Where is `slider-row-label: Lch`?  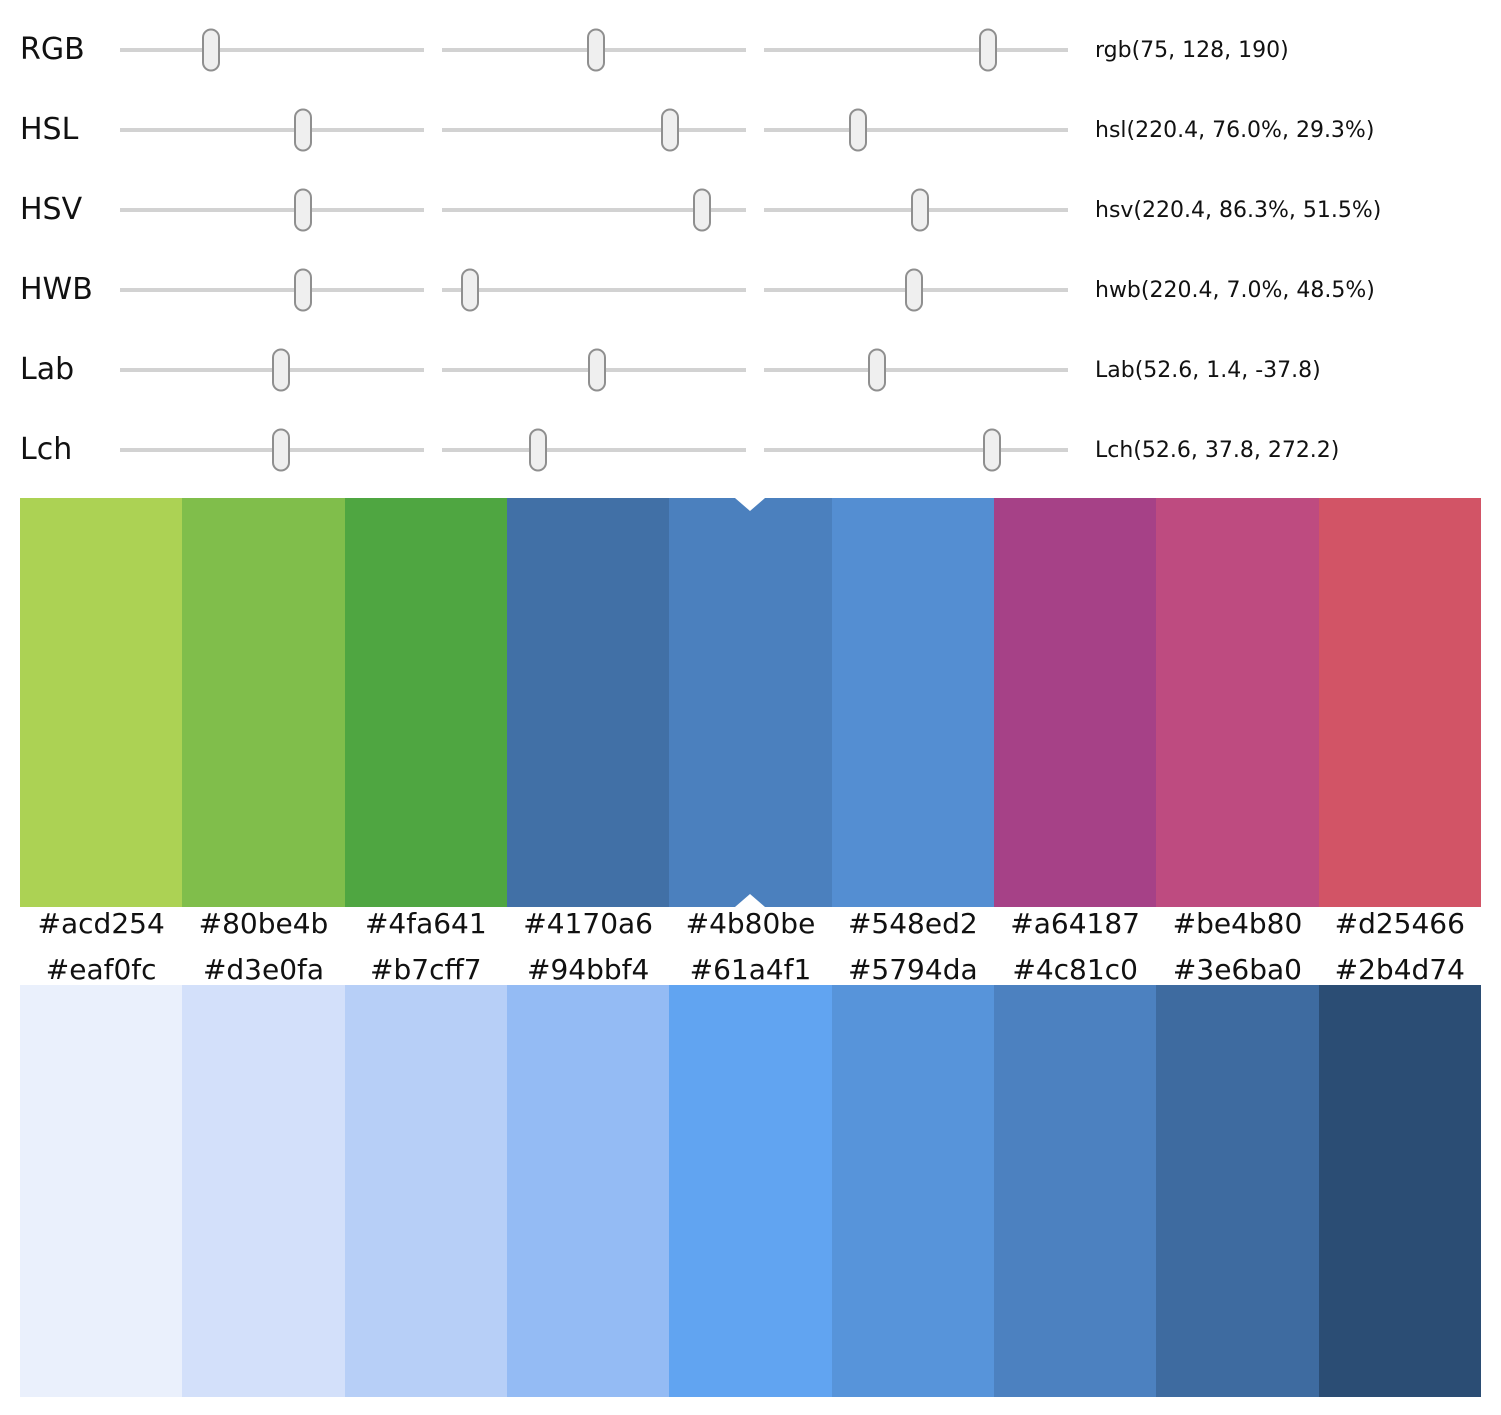
slider-row-label: Lch is located at coordinates (46, 449).